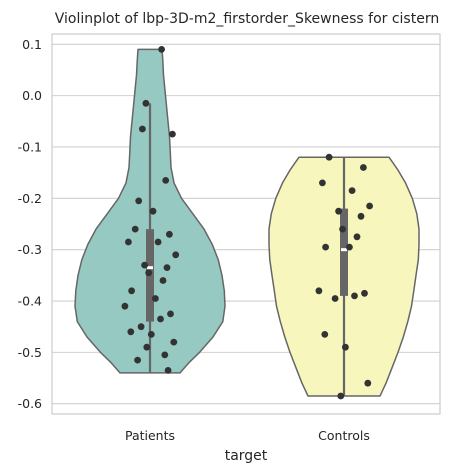 The width and height of the screenshot is (460, 473). Describe the element at coordinates (30, 352) in the screenshot. I see `y-tick-label: -0.5` at that location.